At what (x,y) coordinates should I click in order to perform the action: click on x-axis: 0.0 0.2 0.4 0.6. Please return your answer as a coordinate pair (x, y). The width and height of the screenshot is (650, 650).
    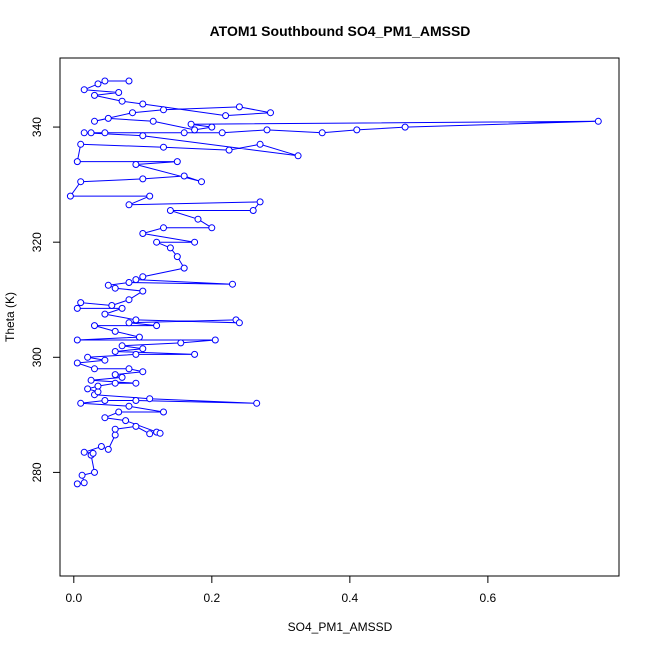
    Looking at the image, I should click on (281, 590).